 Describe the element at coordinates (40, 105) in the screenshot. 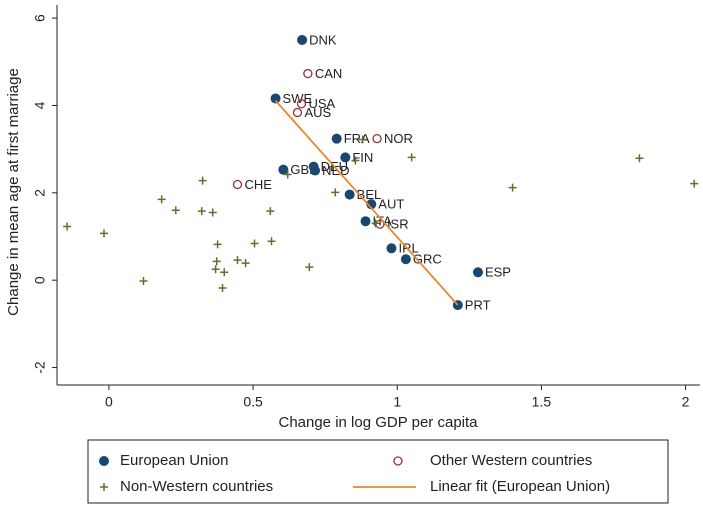

I see `y-tick-label: 4` at that location.